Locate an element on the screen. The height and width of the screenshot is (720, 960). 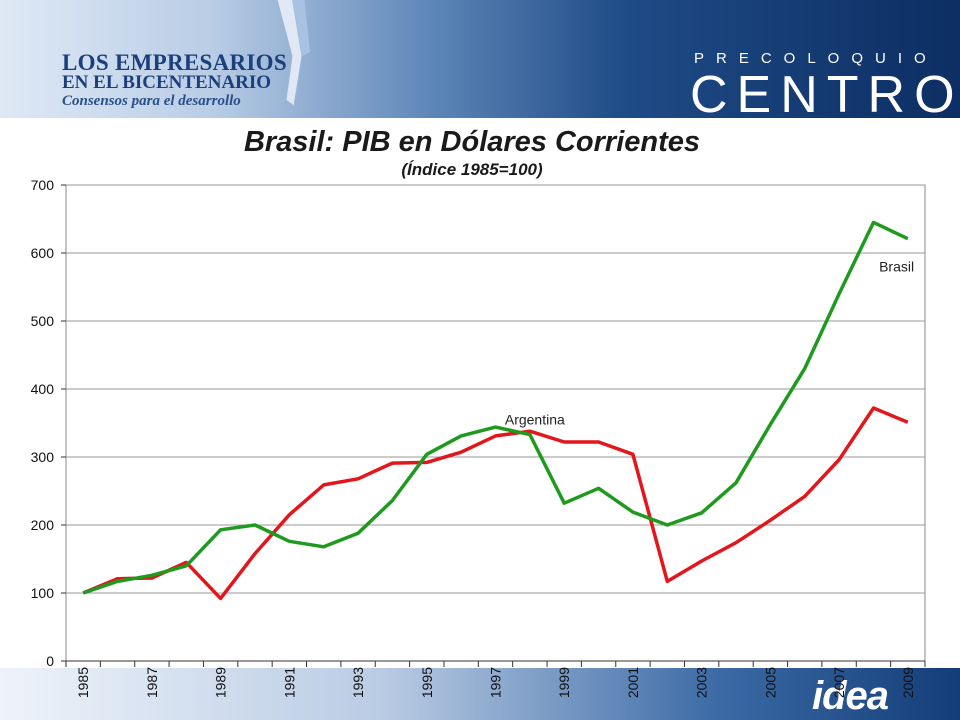
x-tick-label: 2001 is located at coordinates (633, 682).